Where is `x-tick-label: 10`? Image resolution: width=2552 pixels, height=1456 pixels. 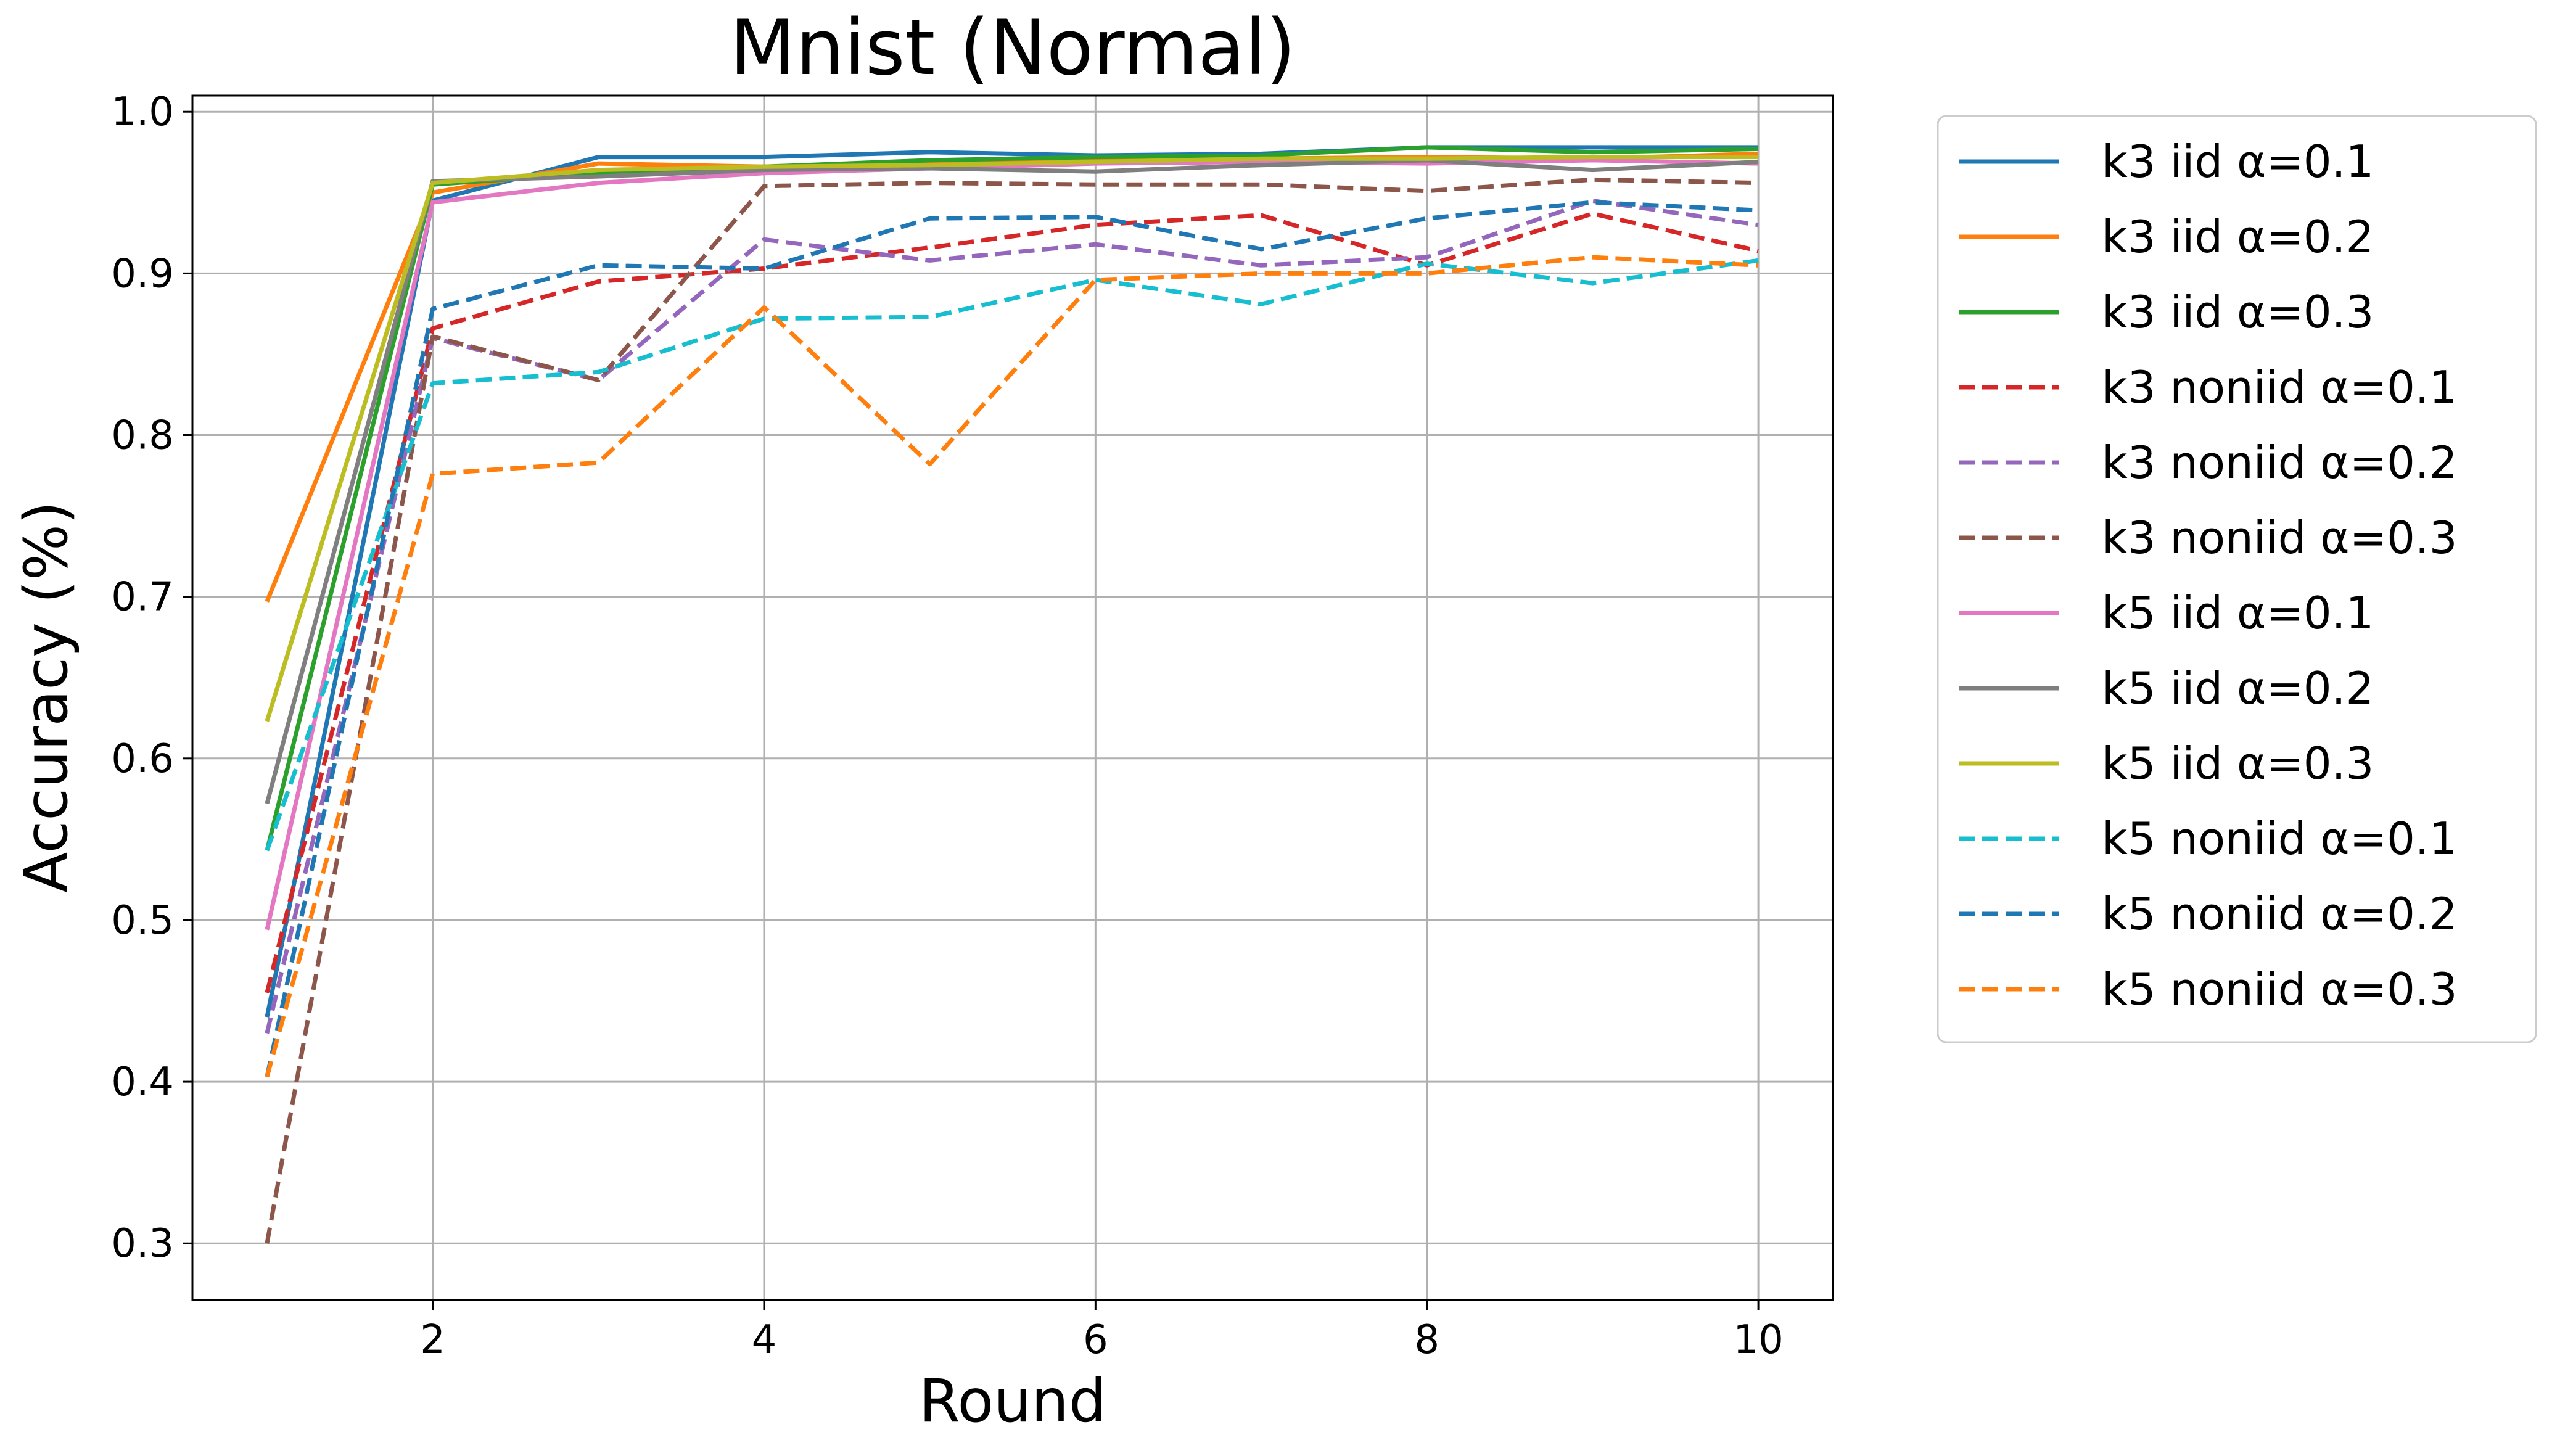 x-tick-label: 10 is located at coordinates (1758, 1340).